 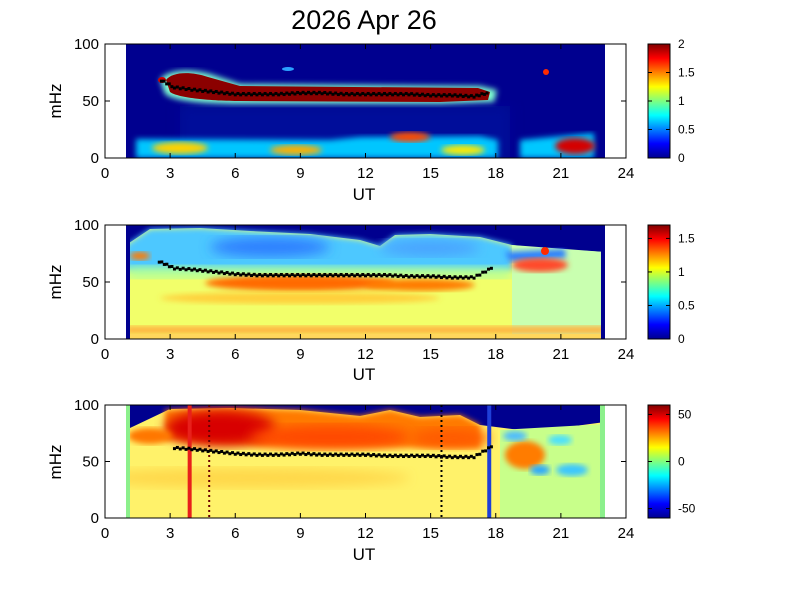 I want to click on panel-1-colorbar: 0 0.5 1 1.5 2, so click(x=671, y=101).